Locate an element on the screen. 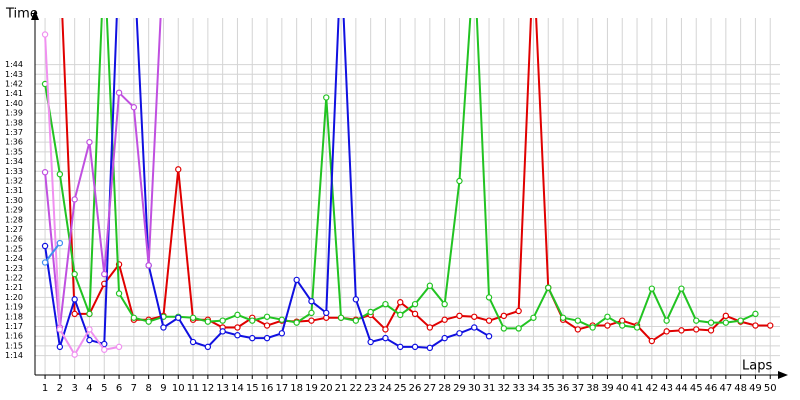 This screenshot has height=400, width=800. y-tick-label: 1:19 is located at coordinates (14, 307).